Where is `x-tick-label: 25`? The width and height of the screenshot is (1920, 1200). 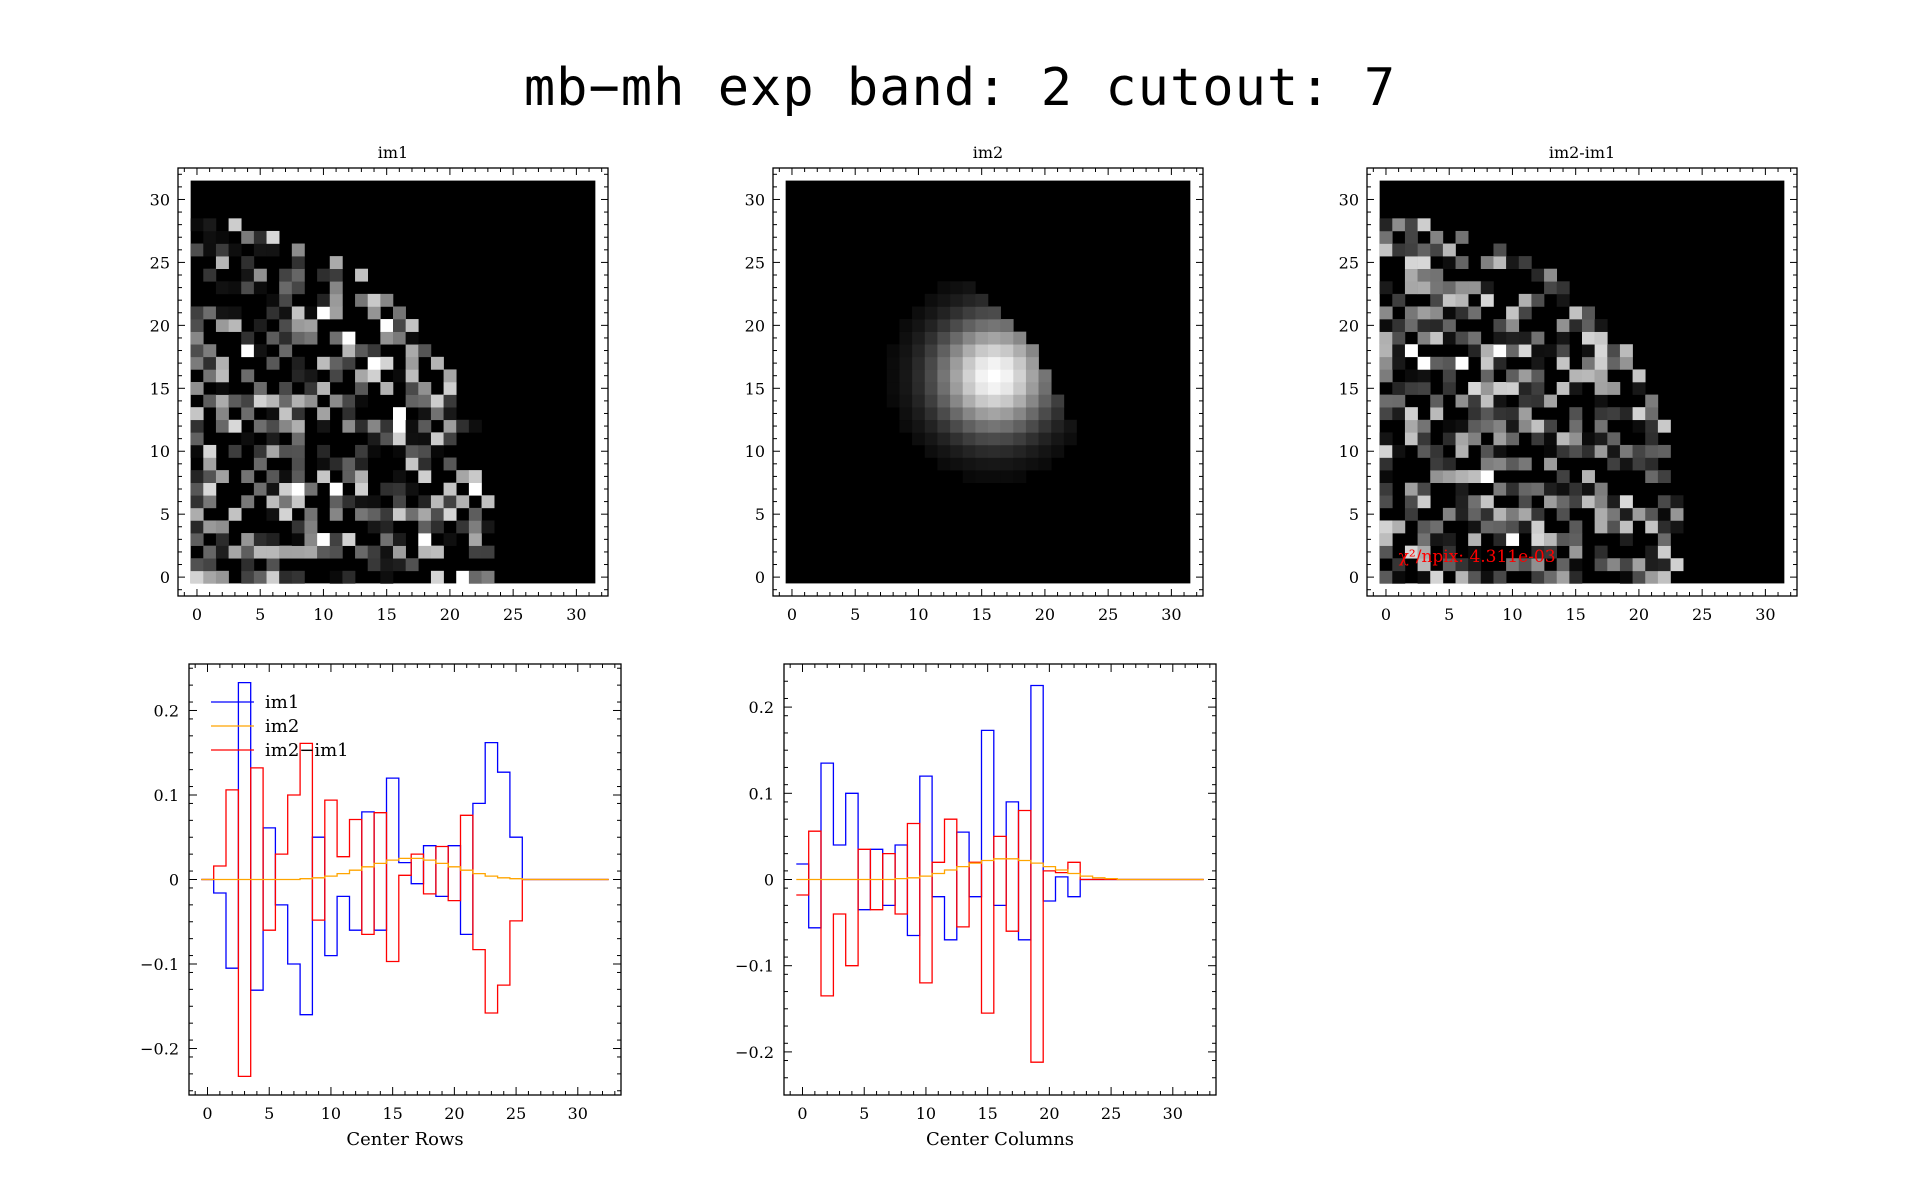 x-tick-label: 25 is located at coordinates (1108, 614).